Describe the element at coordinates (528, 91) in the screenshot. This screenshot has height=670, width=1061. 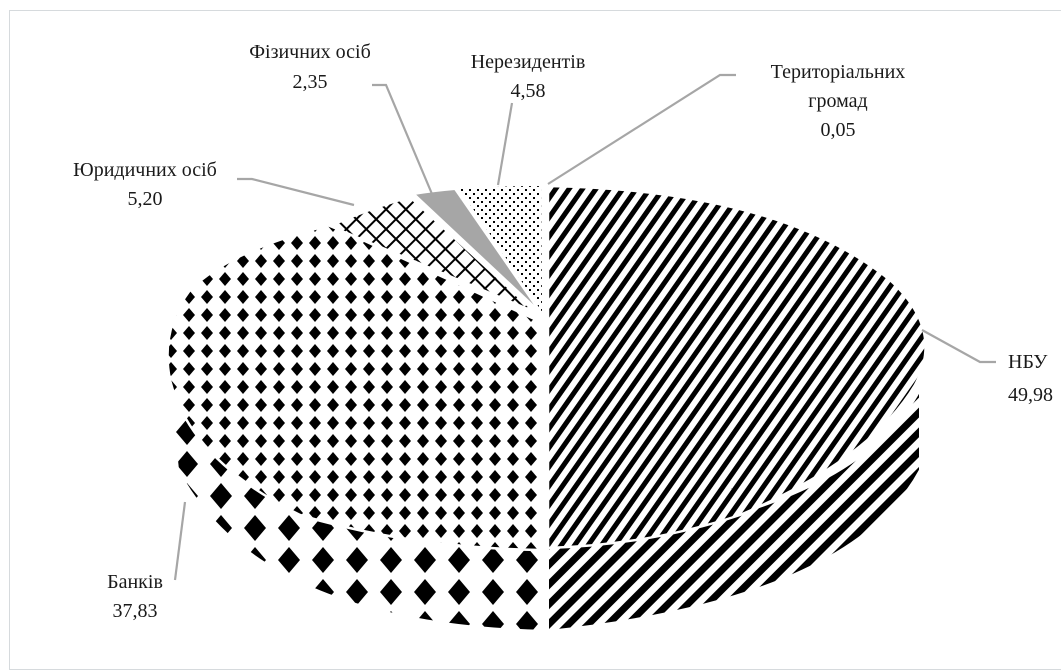
I see `label-nonresidents-value: 4,58` at that location.